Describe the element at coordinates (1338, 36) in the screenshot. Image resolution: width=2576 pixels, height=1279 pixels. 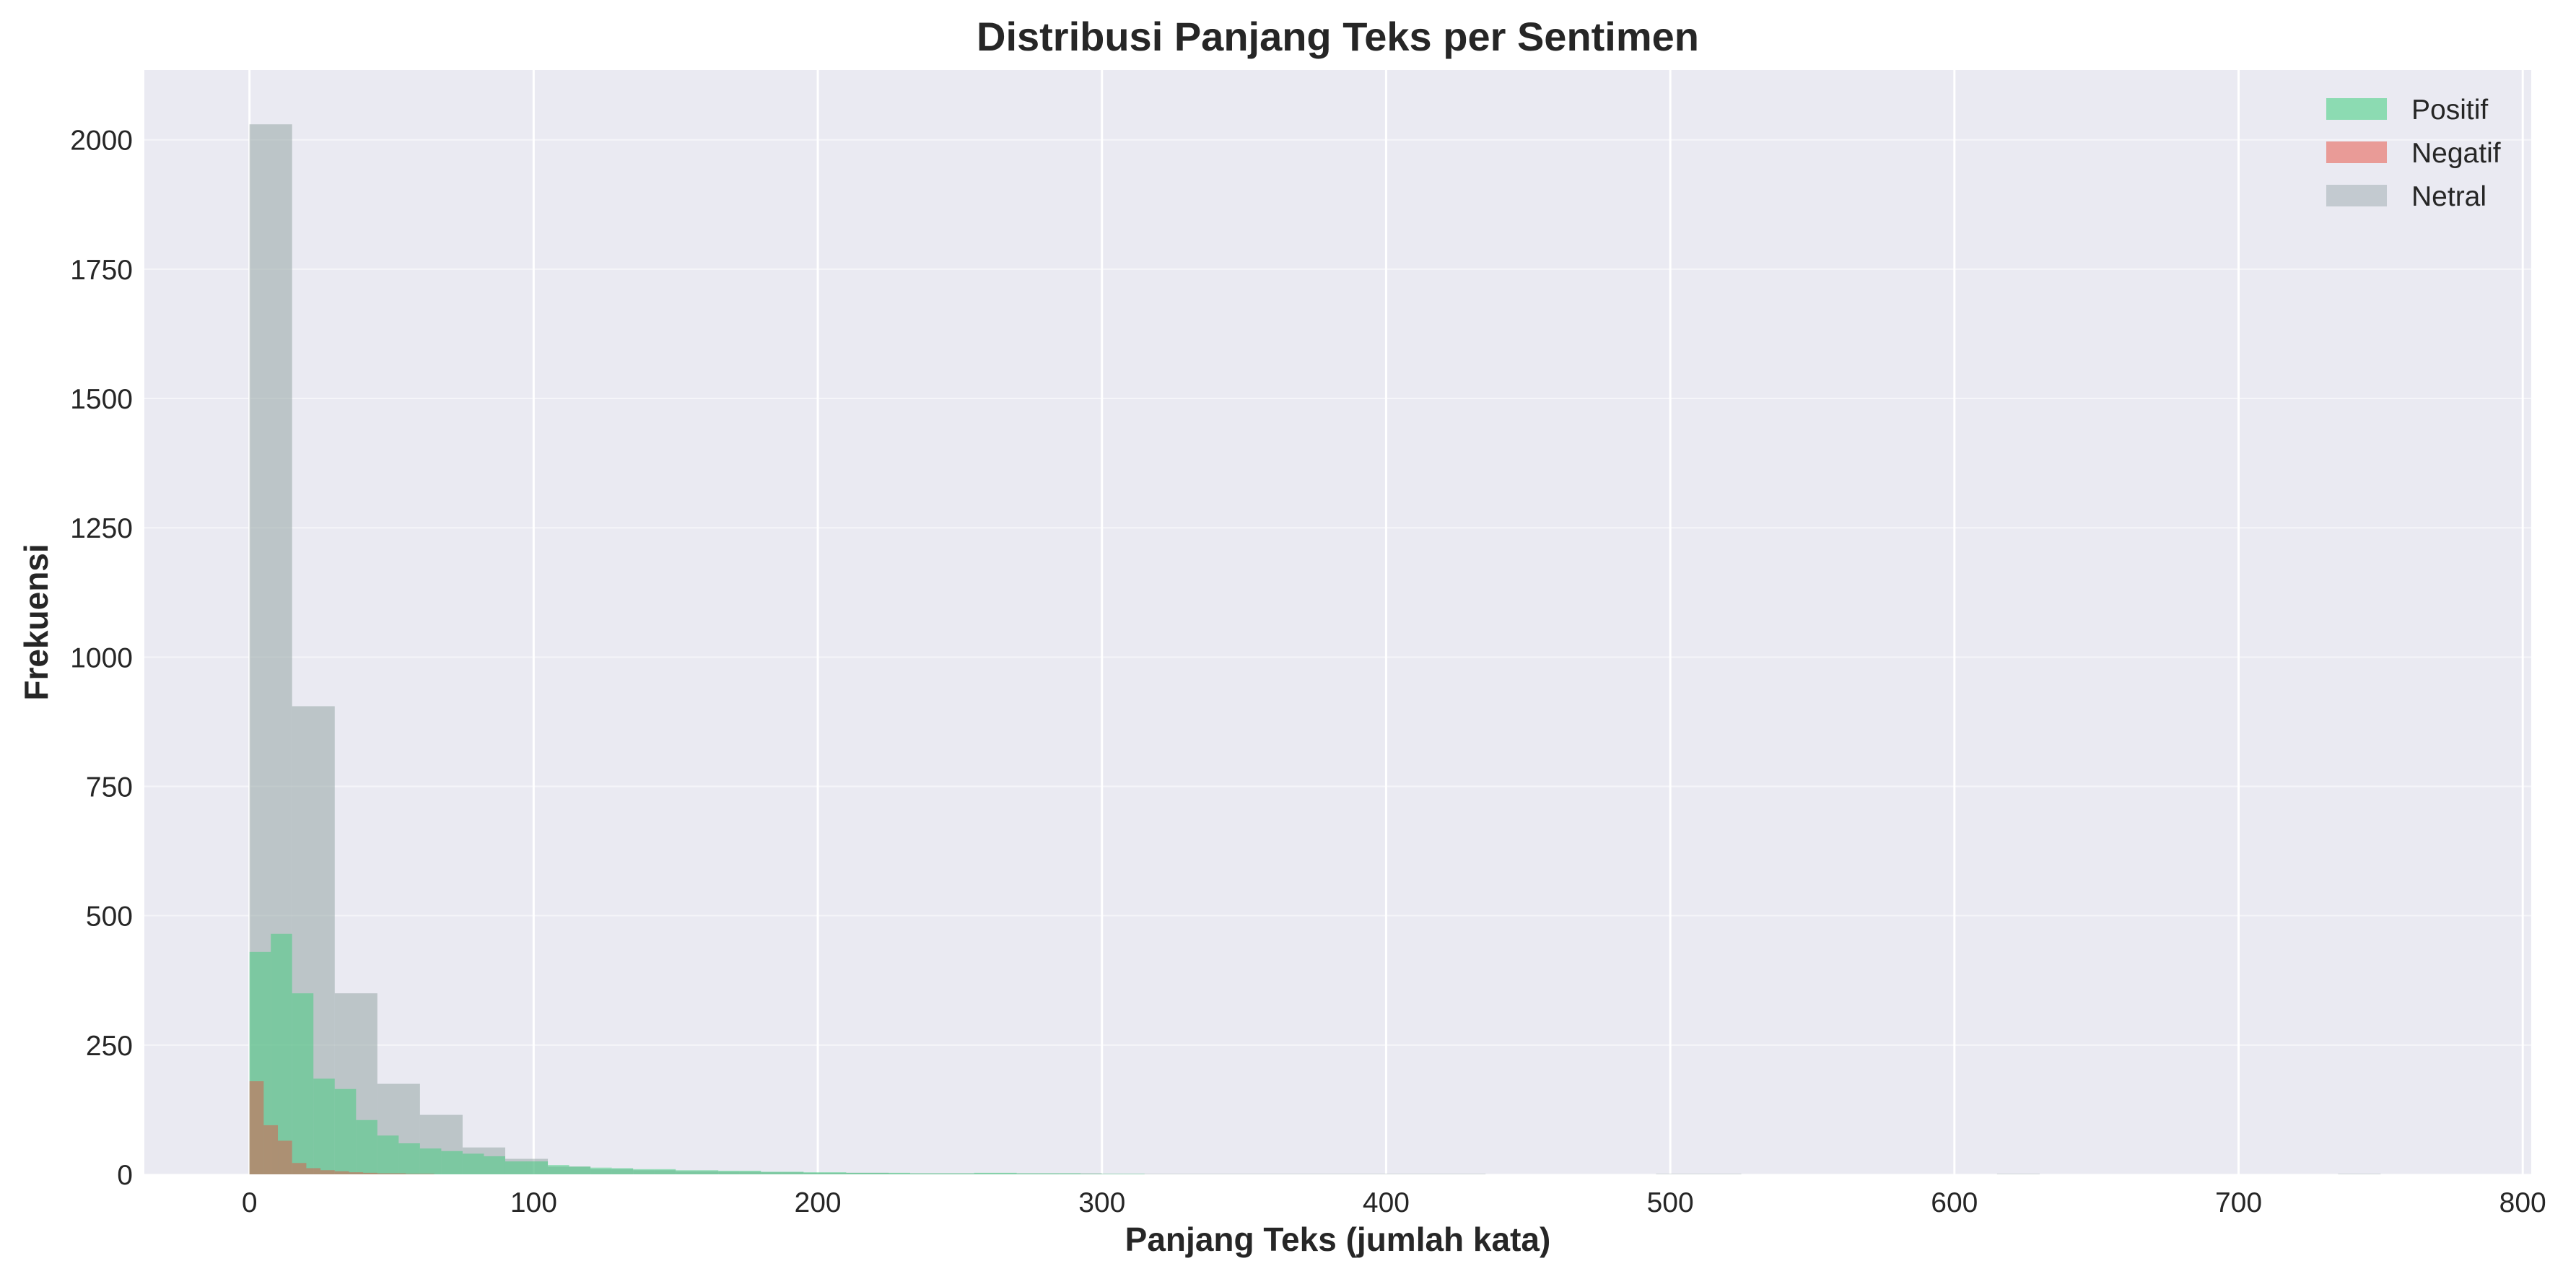
I see `chart-title: Distribusi Panjang Teks per Sentimen` at that location.